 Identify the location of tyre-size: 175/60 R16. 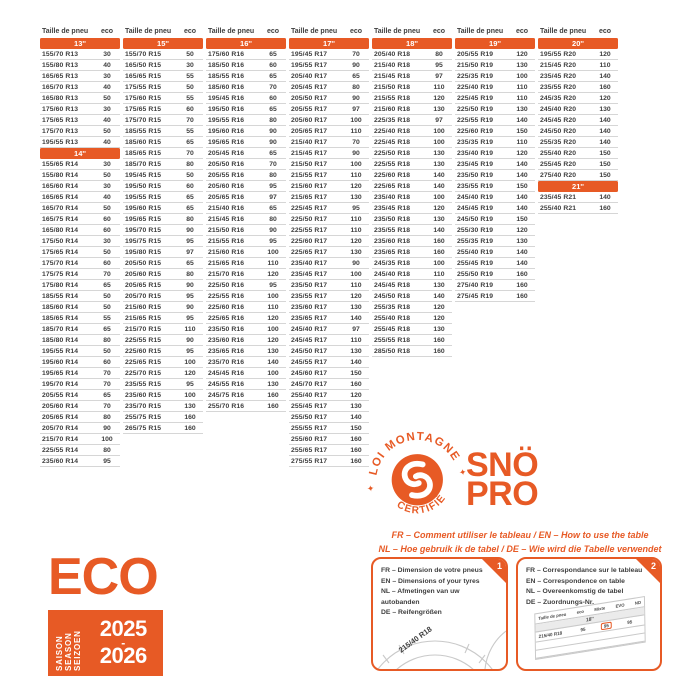
(226, 54).